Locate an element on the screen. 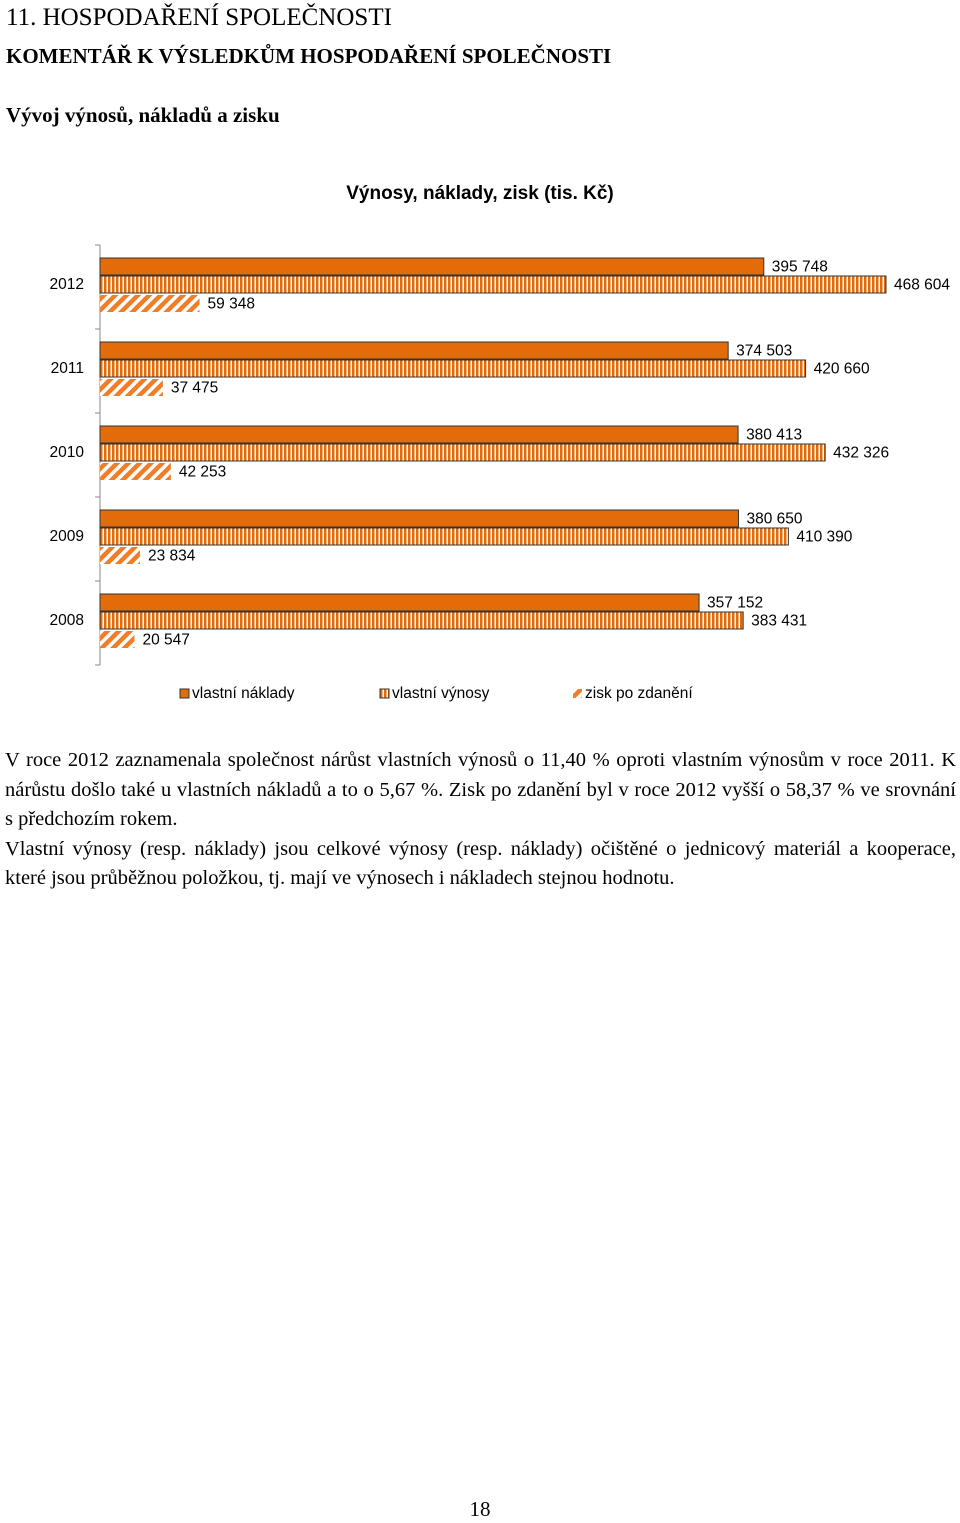 The image size is (960, 1523). value-label: 468 604 is located at coordinates (922, 285).